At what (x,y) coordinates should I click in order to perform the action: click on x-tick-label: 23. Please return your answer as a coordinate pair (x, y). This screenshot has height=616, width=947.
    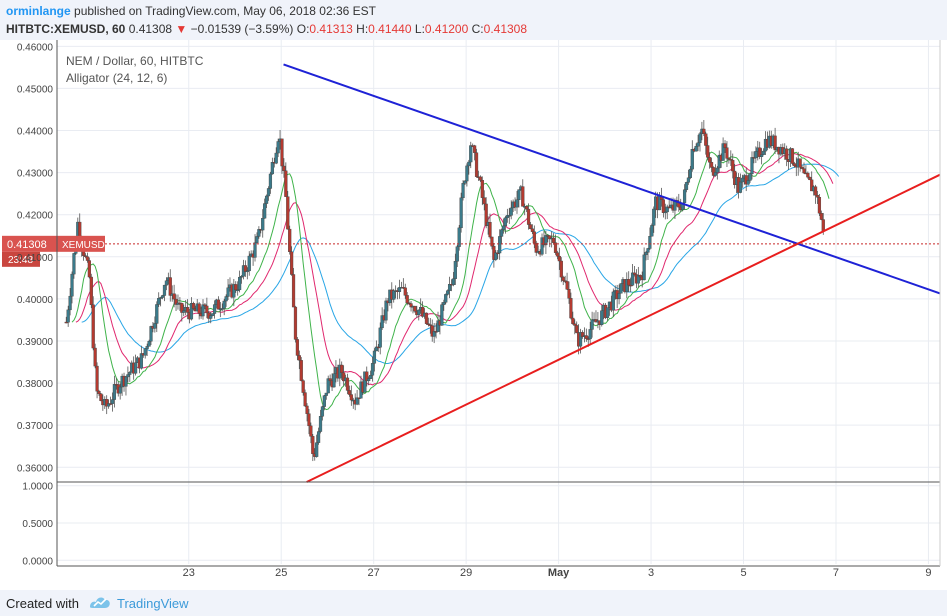
    Looking at the image, I should click on (189, 573).